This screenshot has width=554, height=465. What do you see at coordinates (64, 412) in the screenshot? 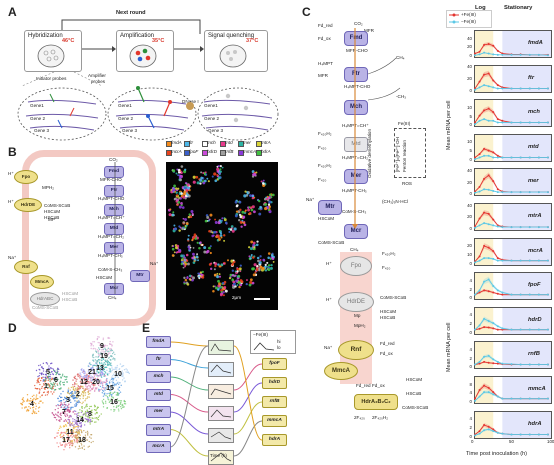
I see `cluster-label: 7` at bounding box center [64, 412].